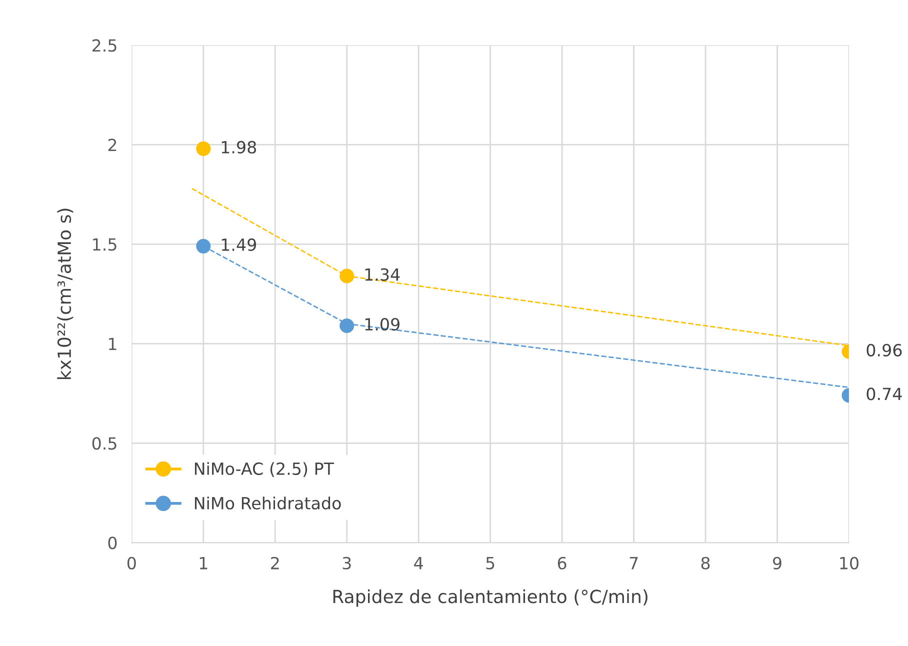 The image size is (908, 646). I want to click on x-tick-label: 6, so click(562, 563).